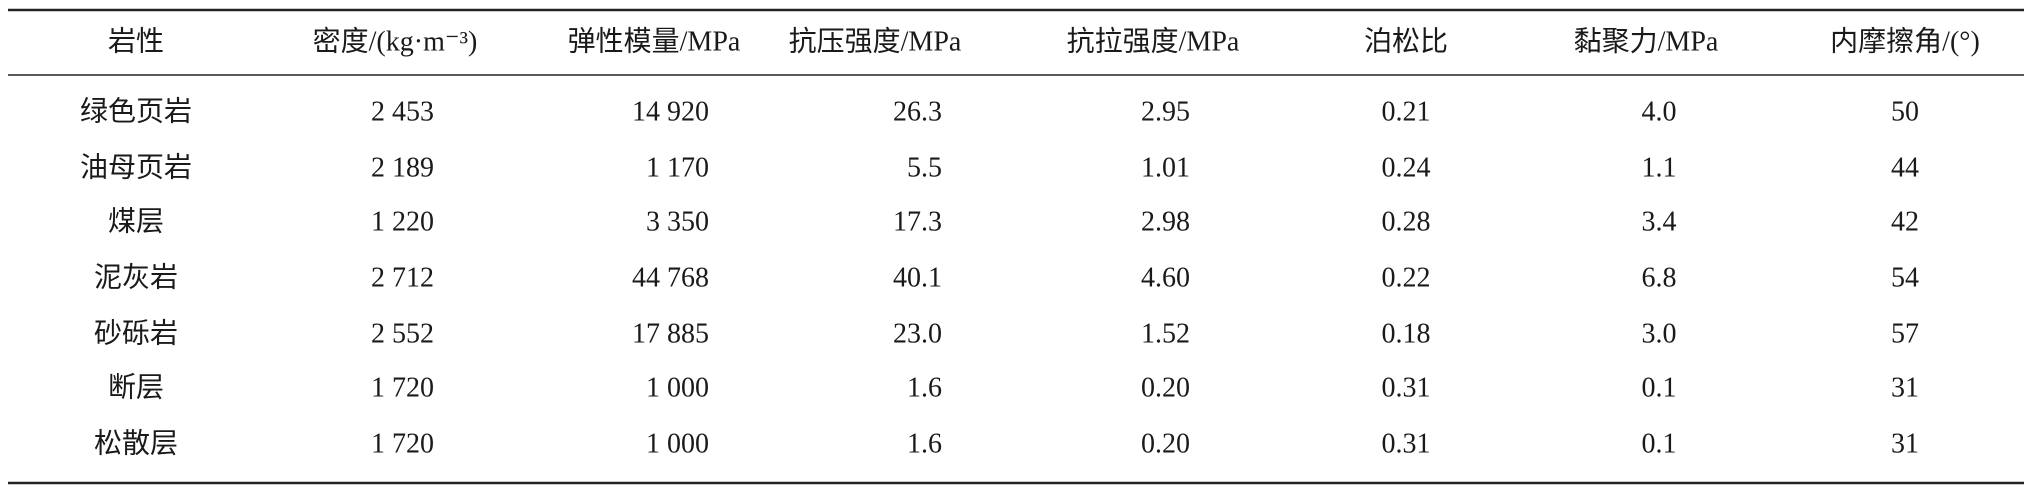 This screenshot has width=2032, height=501. Describe the element at coordinates (654, 41) in the screenshot. I see `header-cell: 弹性模量/MPa` at that location.